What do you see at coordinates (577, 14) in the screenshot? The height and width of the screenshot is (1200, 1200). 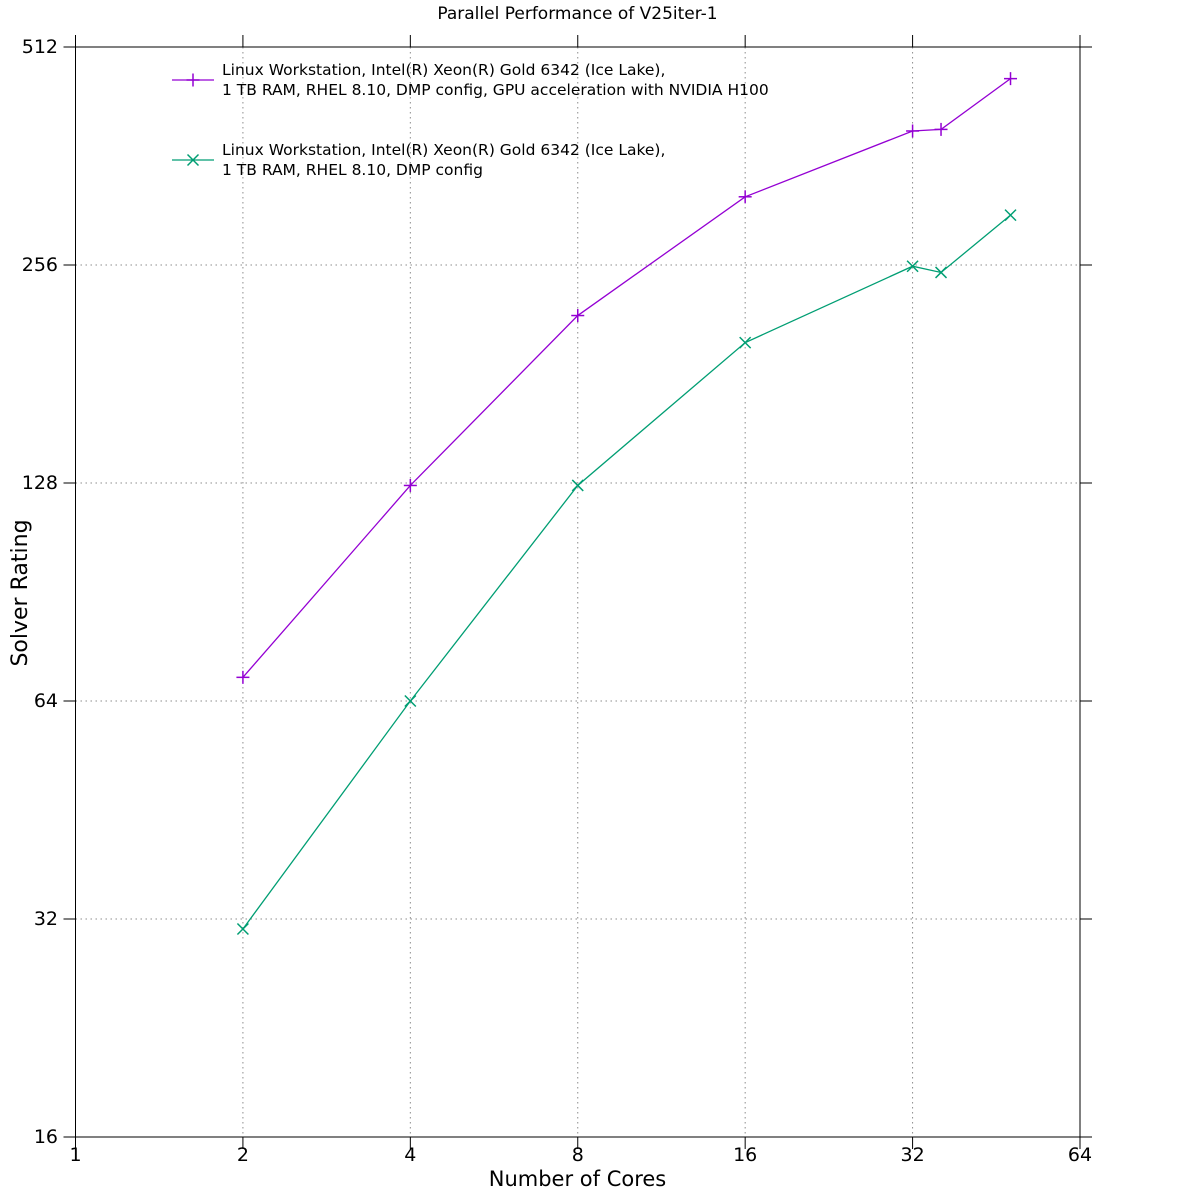 I see `chart-title: Parallel Performance of V25iter-1` at bounding box center [577, 14].